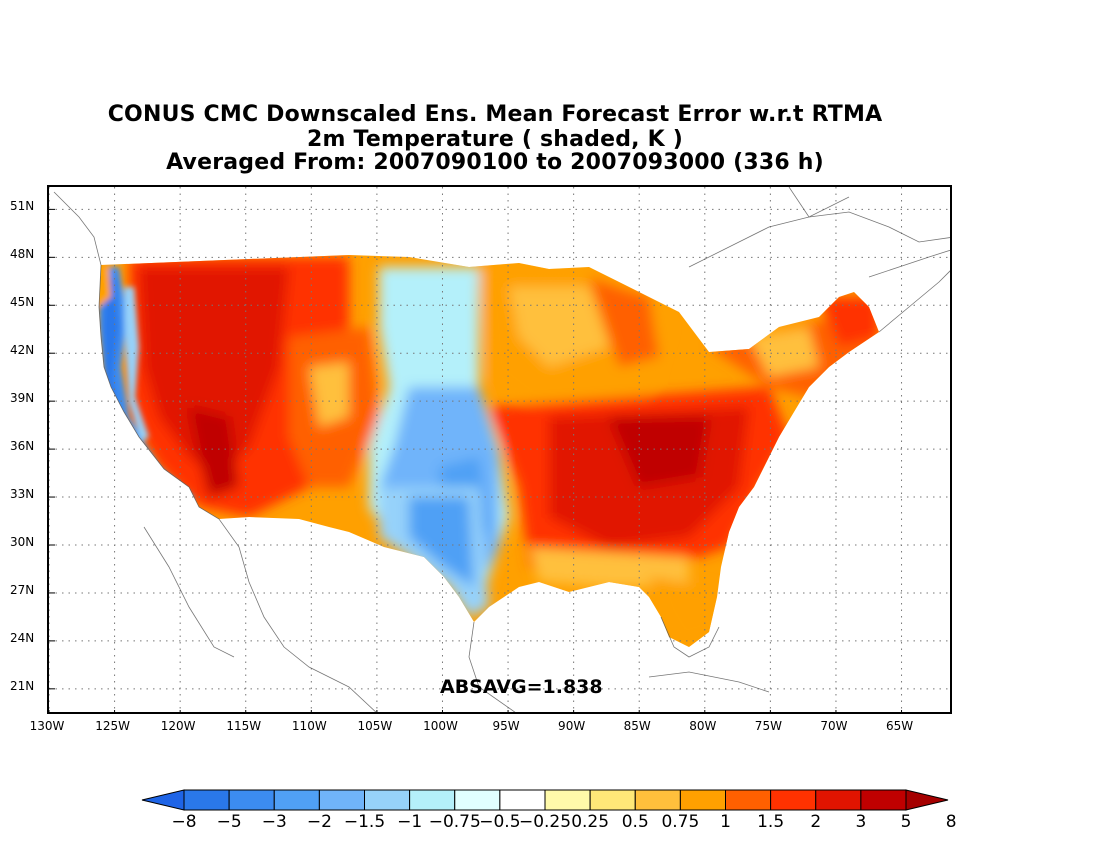 The height and width of the screenshot is (850, 1100). I want to click on lon-tick-label: 85W, so click(637, 726).